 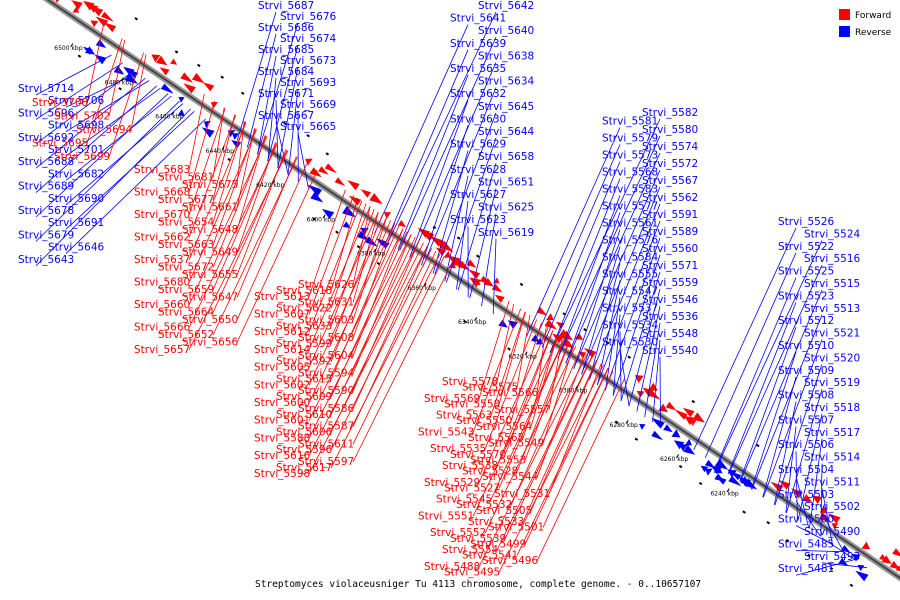 I want to click on reverse-gene-label: Strvi_5509, so click(x=806, y=371).